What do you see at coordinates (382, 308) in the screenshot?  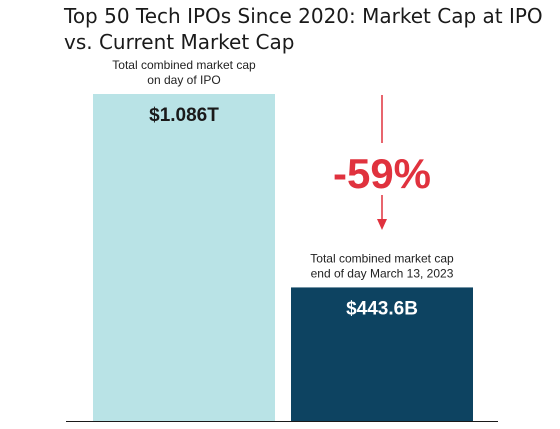 I see `data-label-2: $443.6B` at bounding box center [382, 308].